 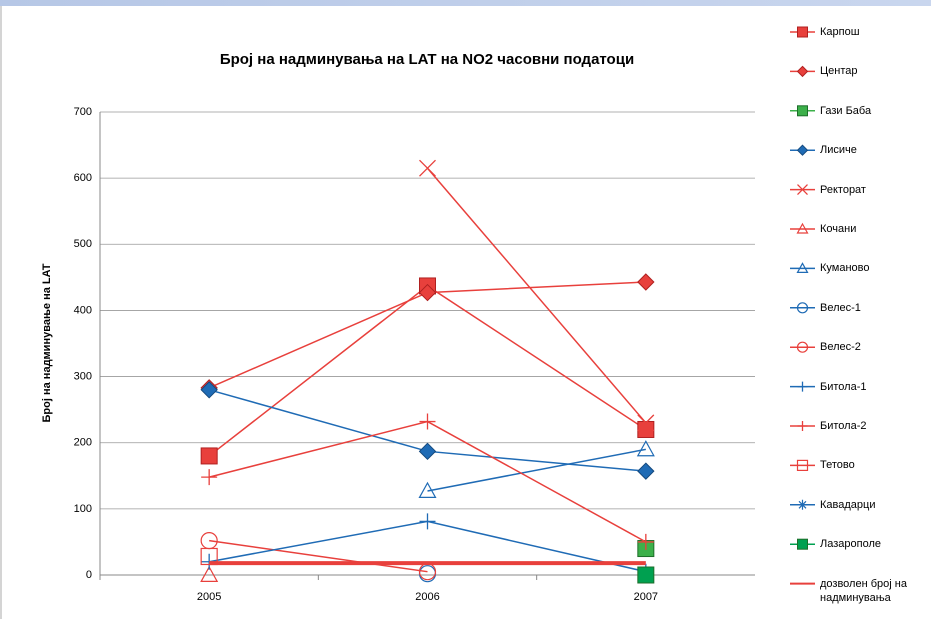 I want to click on legend-label: дозволен број на надминувања, so click(x=863, y=590).